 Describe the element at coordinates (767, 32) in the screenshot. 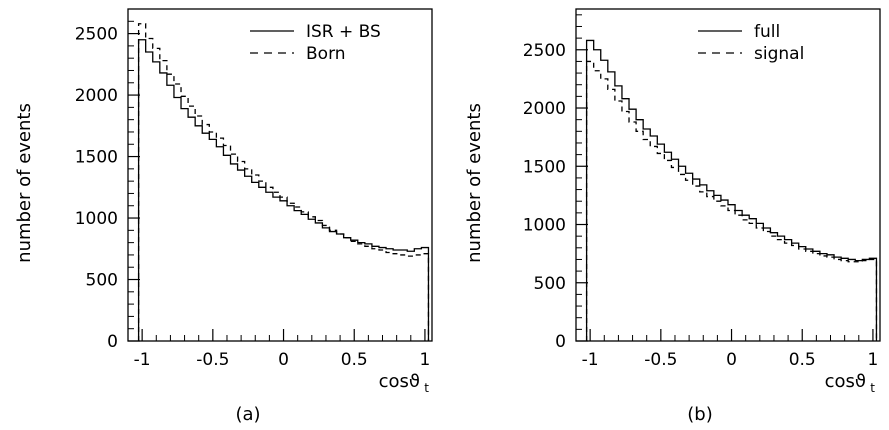

I see `legend-label: full` at that location.